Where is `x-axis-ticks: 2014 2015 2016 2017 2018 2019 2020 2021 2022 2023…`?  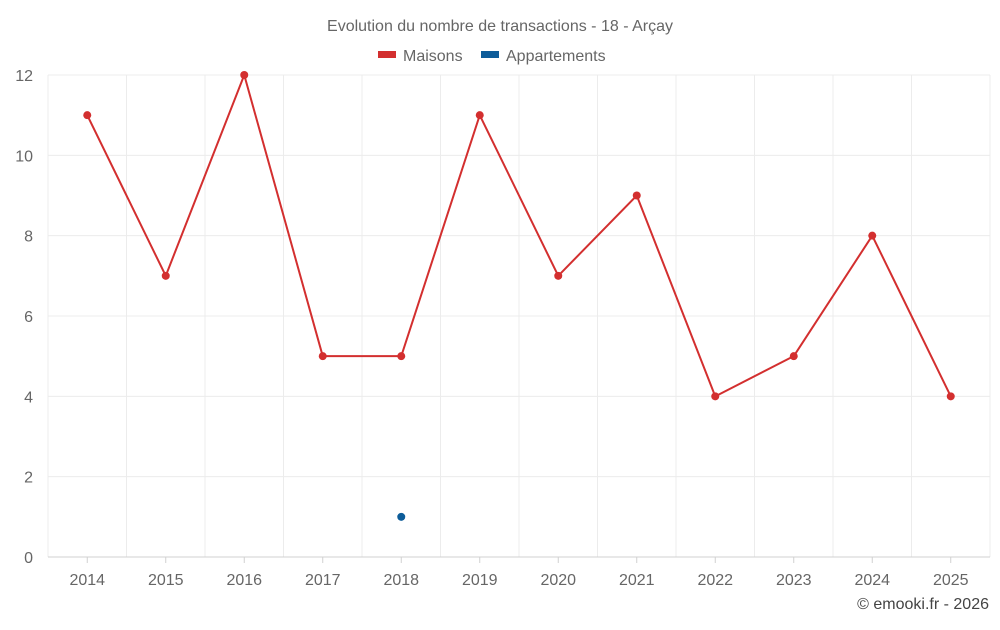 x-axis-ticks: 2014 2015 2016 2017 2018 2019 2020 2021 2022 2023… is located at coordinates (519, 573).